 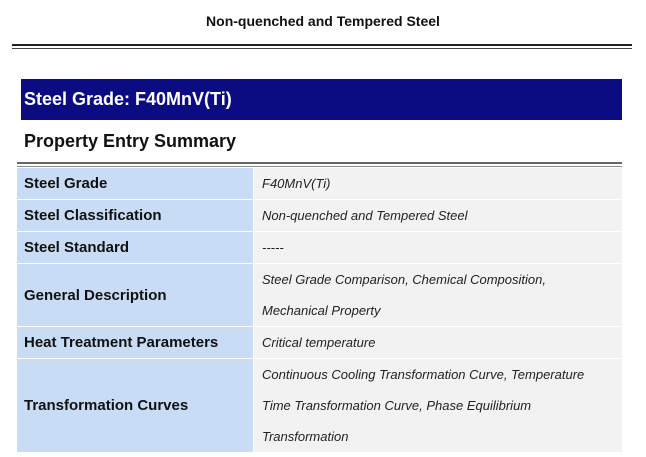 I want to click on row-value: F40MnV(Ti), so click(x=438, y=183).